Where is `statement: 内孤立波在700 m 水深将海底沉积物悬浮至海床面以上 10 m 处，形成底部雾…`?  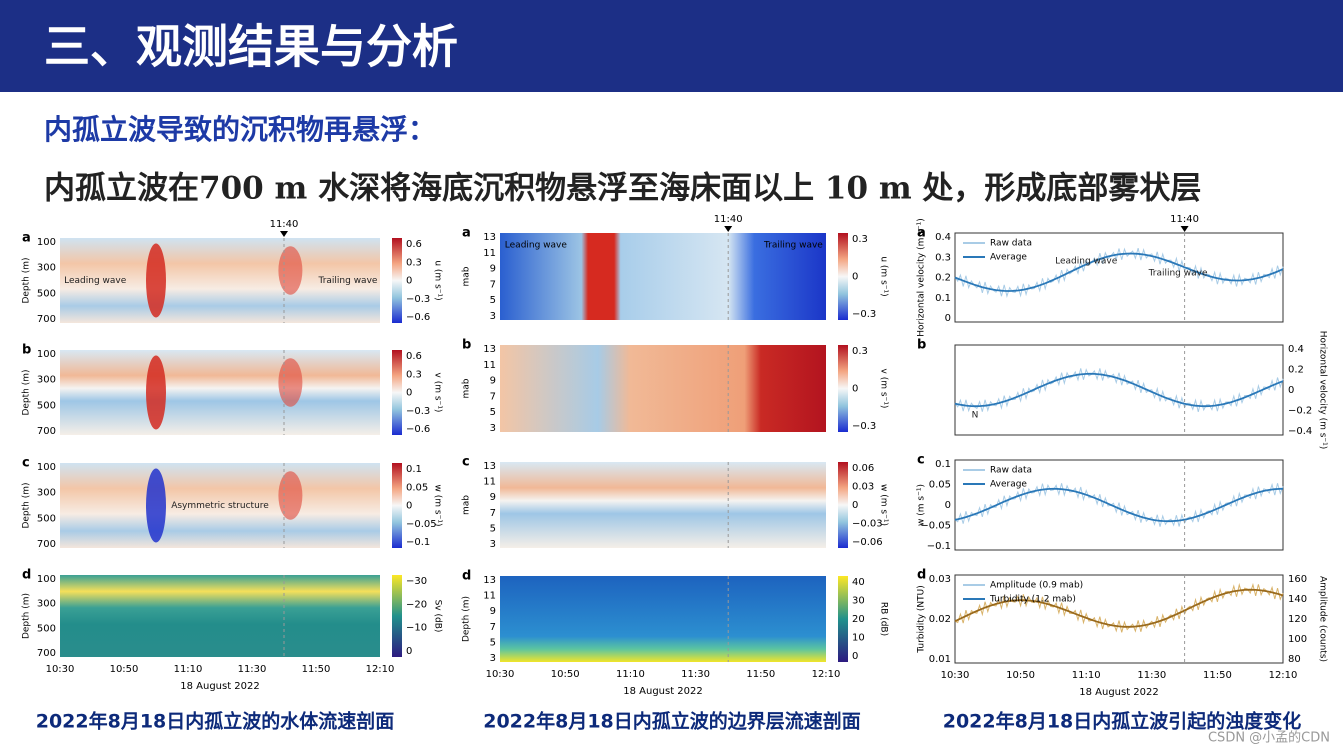 statement: 内孤立波在700 m 水深将海底沉积物悬浮至海床面以上 10 m 处，形成底部雾… is located at coordinates (622, 189).